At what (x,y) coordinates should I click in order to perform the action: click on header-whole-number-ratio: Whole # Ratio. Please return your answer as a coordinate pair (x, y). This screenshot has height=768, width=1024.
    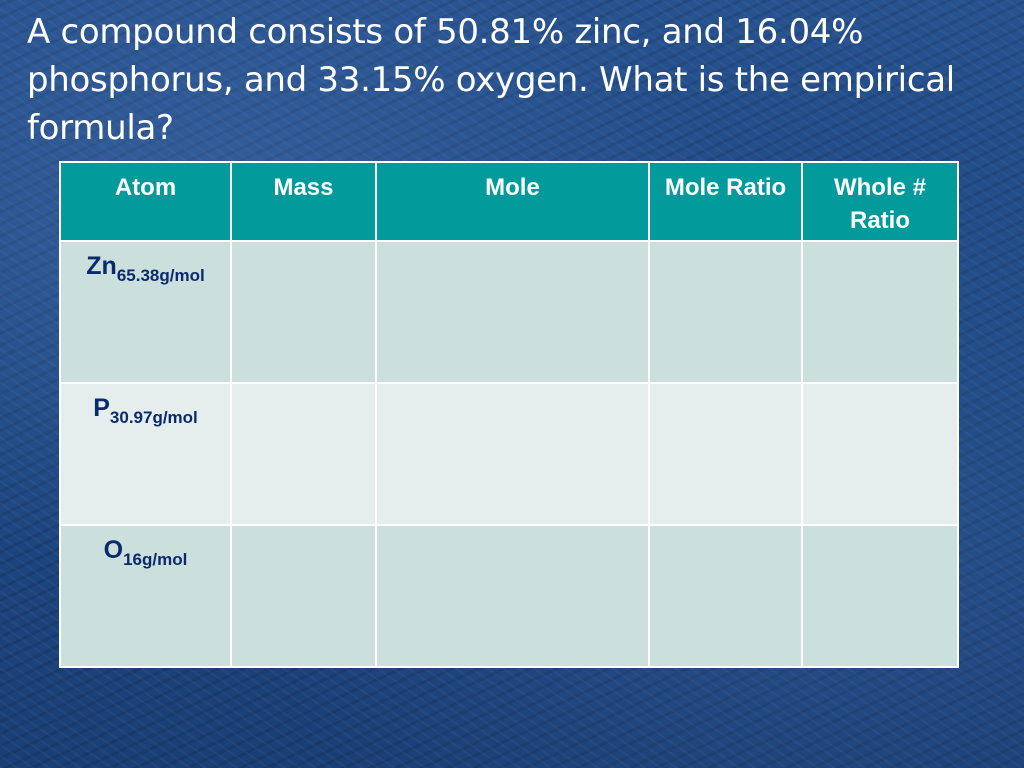
    Looking at the image, I should click on (880, 201).